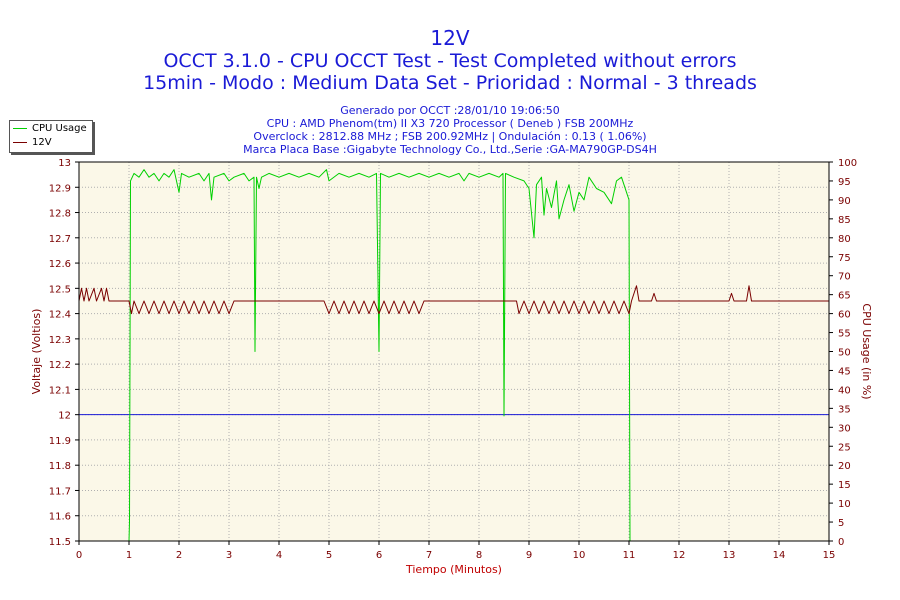 The width and height of the screenshot is (900, 600). What do you see at coordinates (844, 485) in the screenshot?
I see `y-right-tick-label: 15` at bounding box center [844, 485].